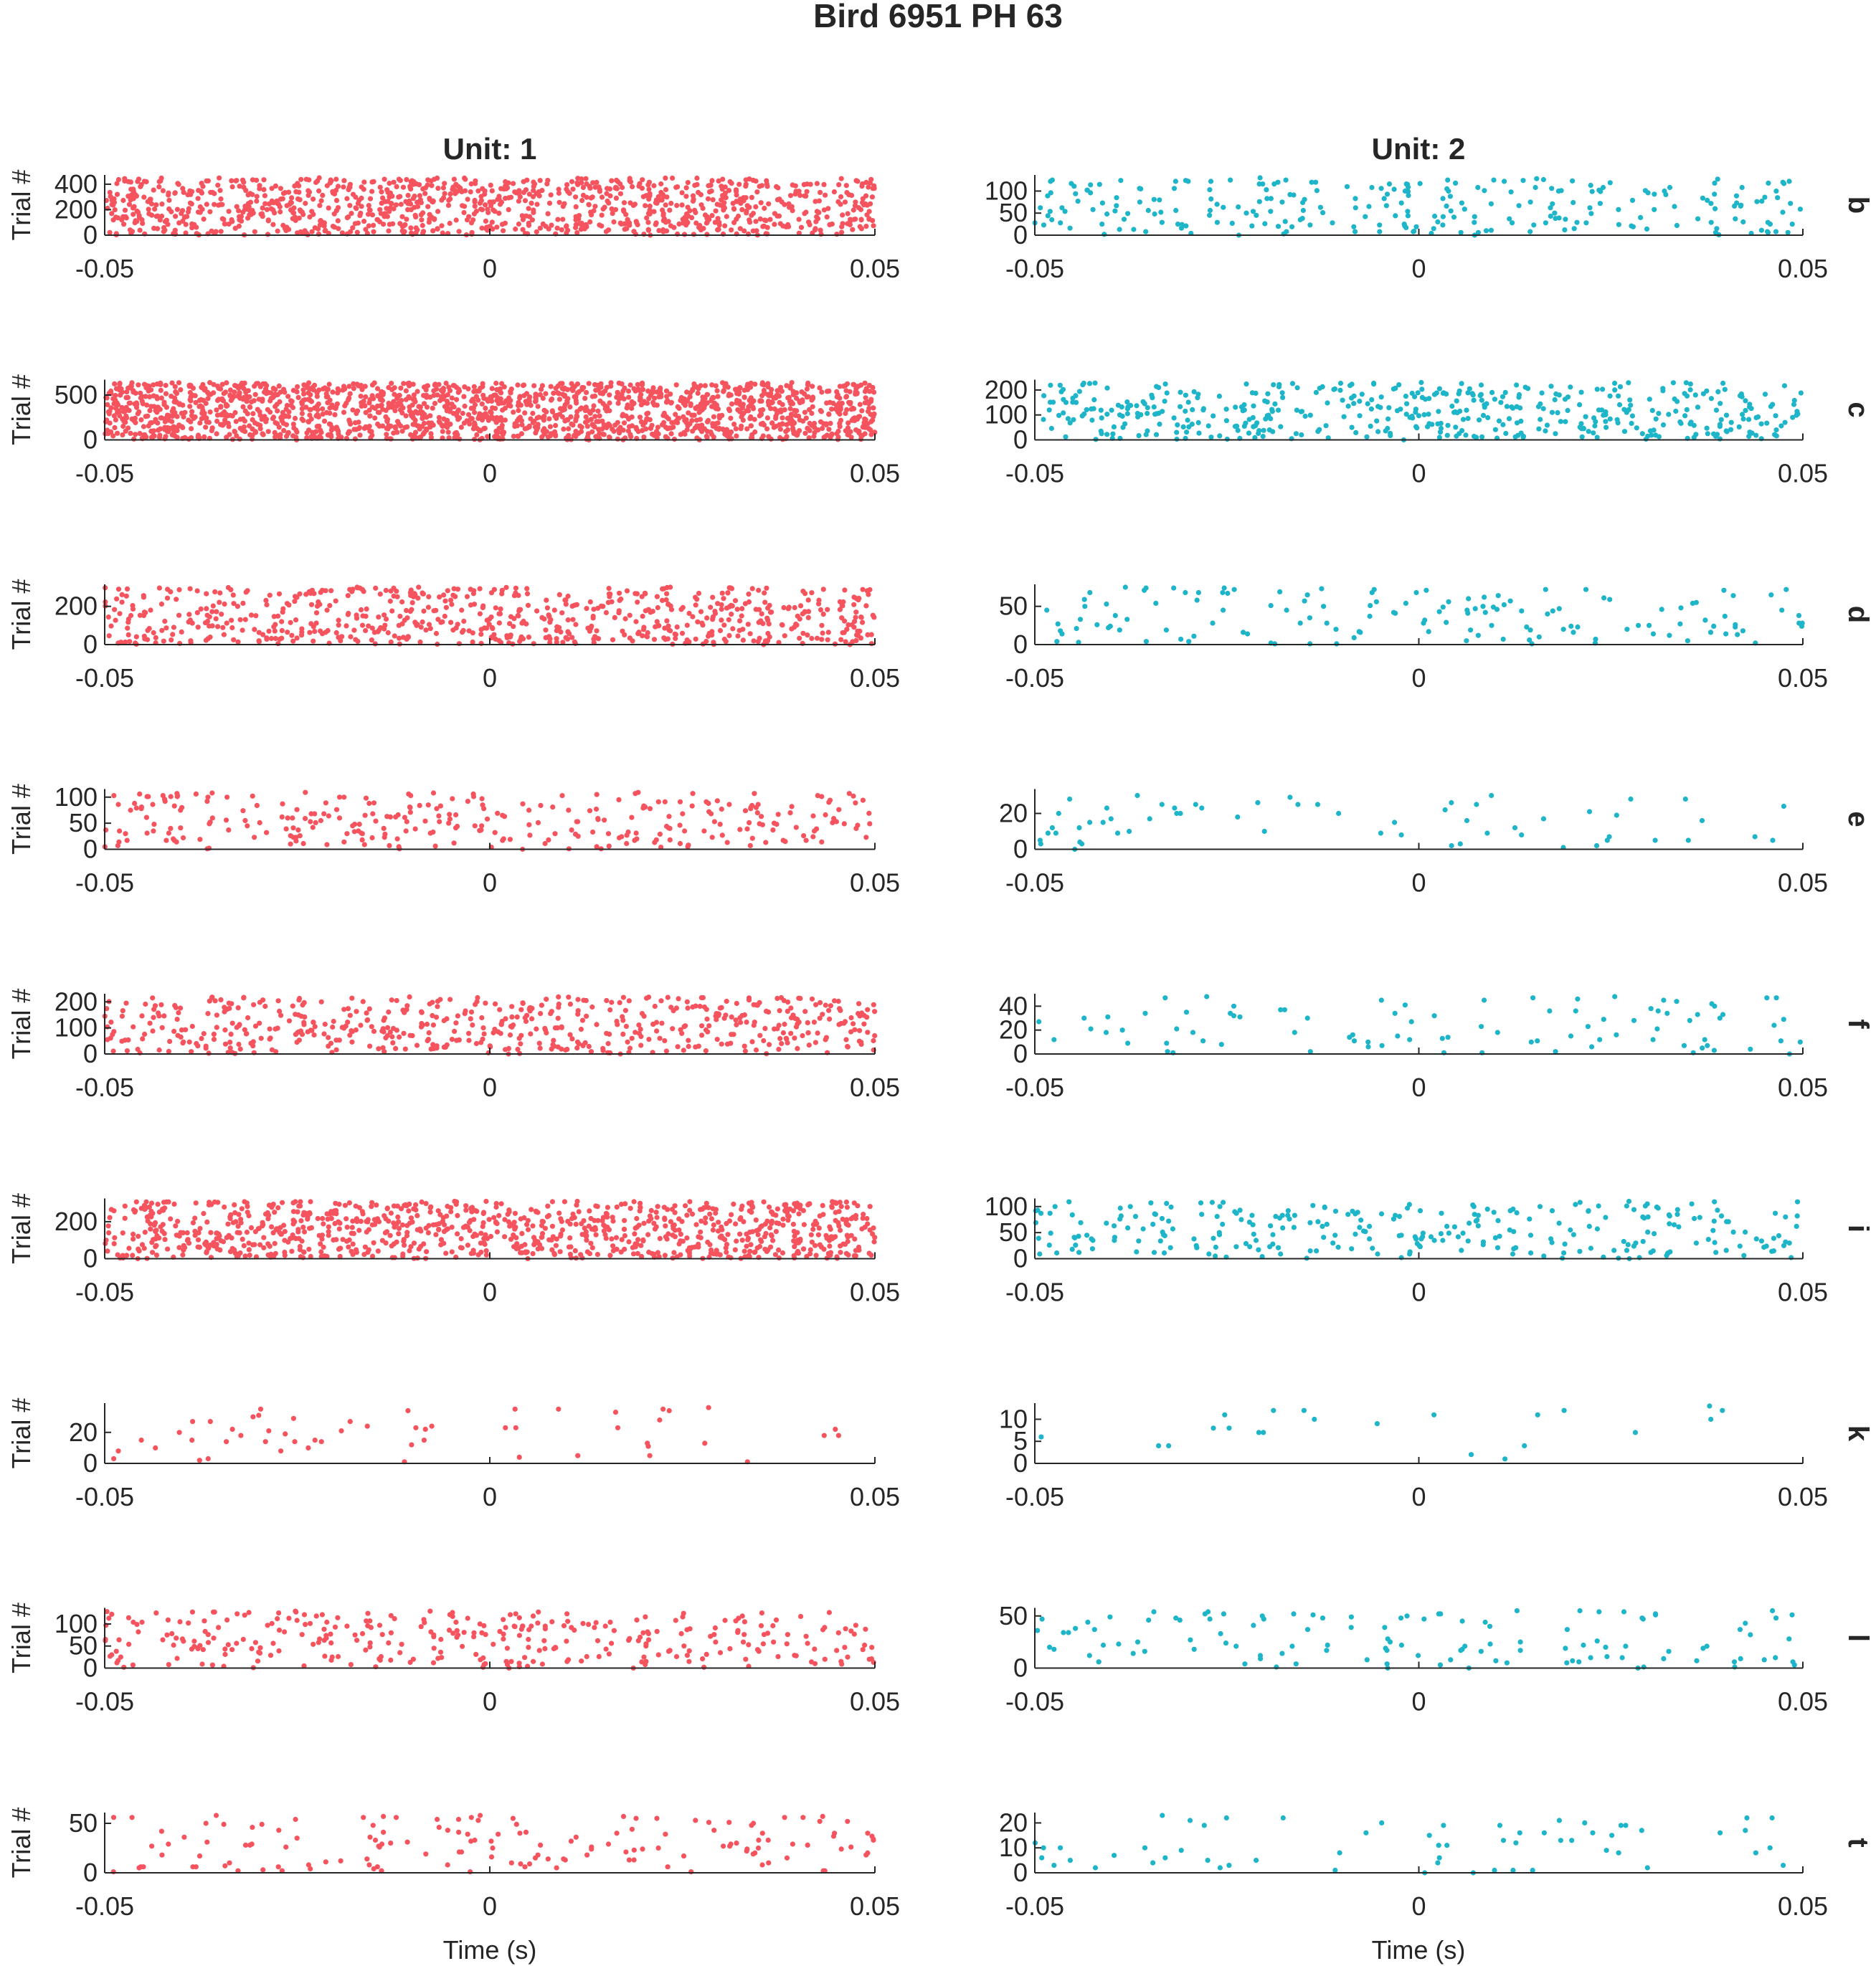 This screenshot has width=1876, height=1966. I want to click on x-tick-label: 0.05, so click(875, 883).